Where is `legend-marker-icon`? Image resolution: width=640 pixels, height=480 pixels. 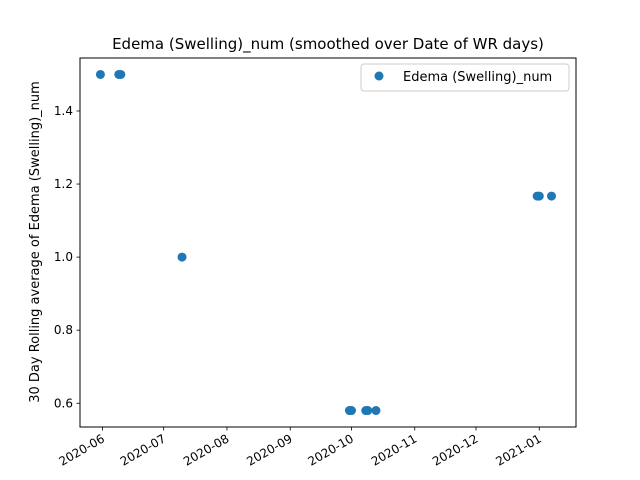
legend-marker-icon is located at coordinates (379, 76).